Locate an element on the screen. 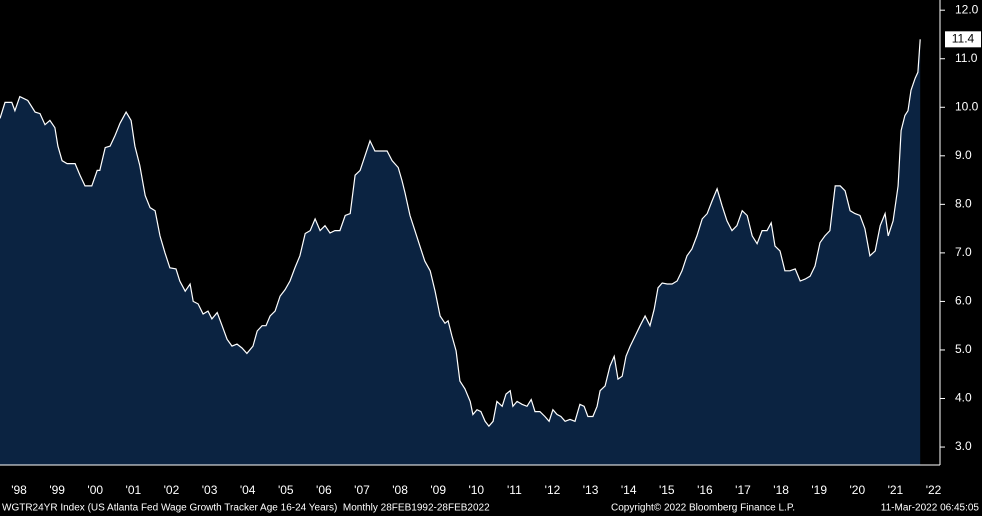  x-tick-label: '14 is located at coordinates (629, 490).